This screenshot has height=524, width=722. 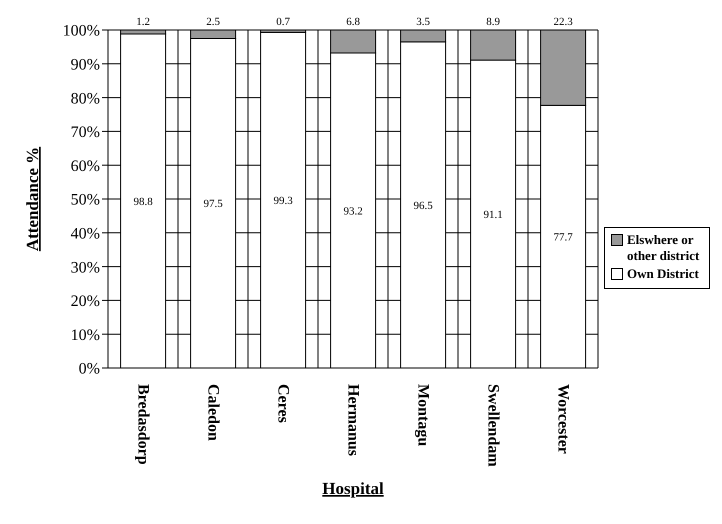 What do you see at coordinates (85, 133) in the screenshot?
I see `y-tick-label: 70%` at bounding box center [85, 133].